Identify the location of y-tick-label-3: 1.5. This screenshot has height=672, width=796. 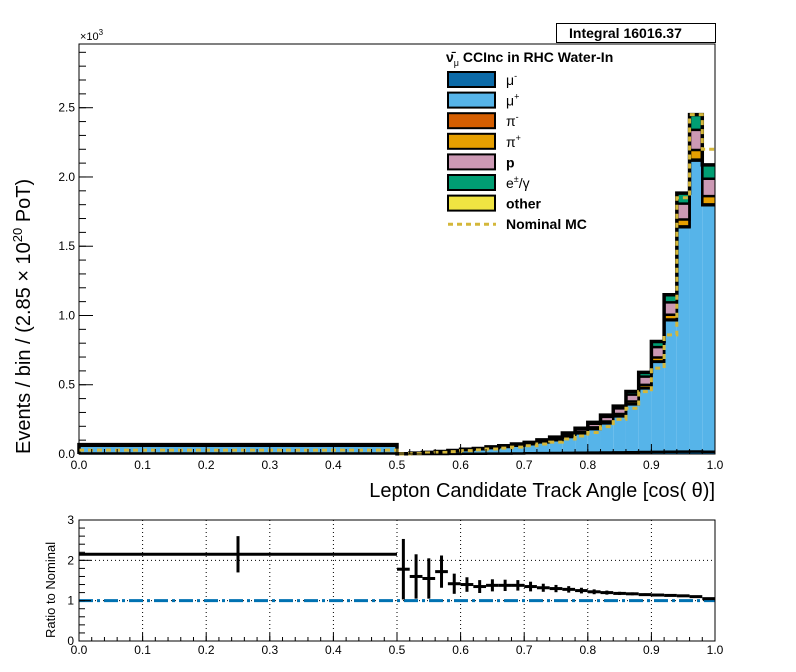
(66, 246).